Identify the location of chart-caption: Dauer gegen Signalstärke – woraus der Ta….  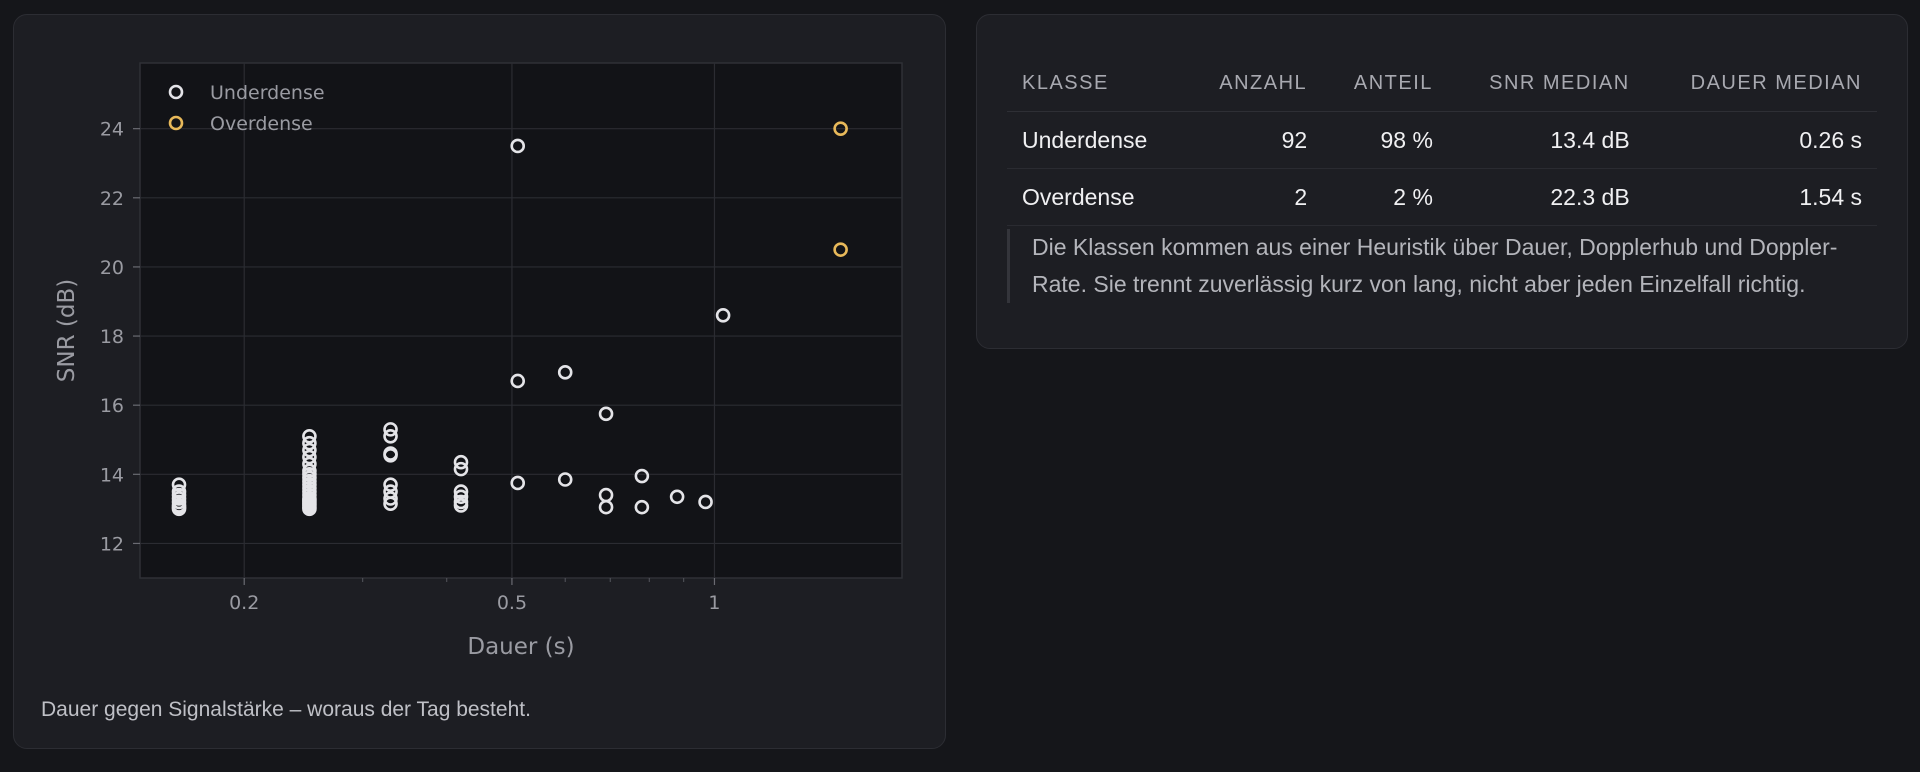
(286, 709).